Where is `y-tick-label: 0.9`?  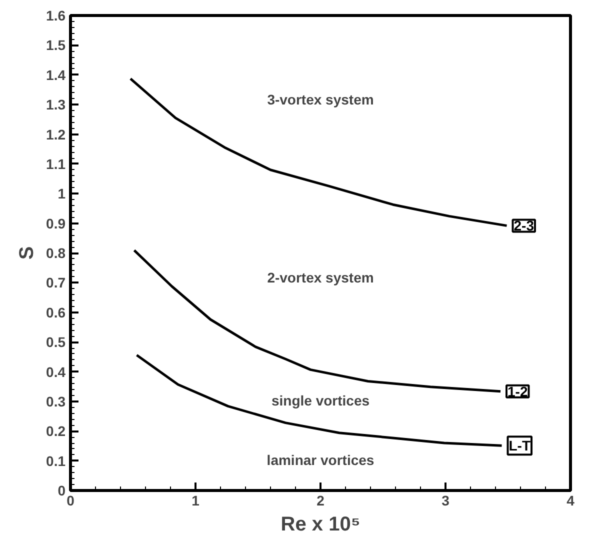
y-tick-label: 0.9 is located at coordinates (56, 223).